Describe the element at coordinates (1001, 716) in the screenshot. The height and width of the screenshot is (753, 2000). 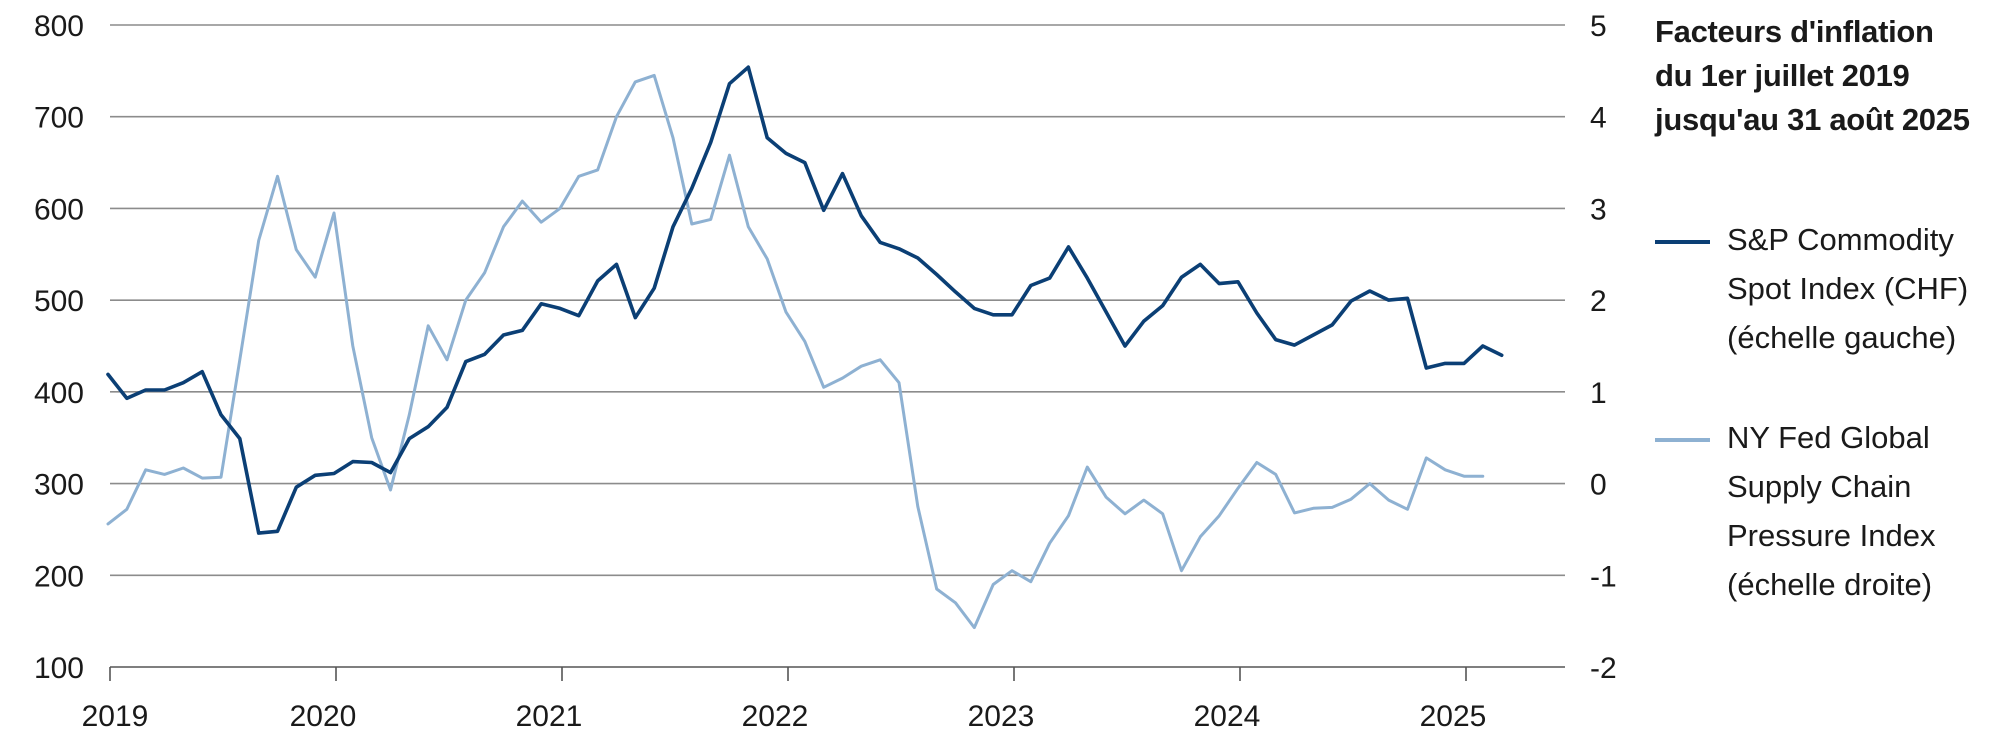
I see `x-tick-label: 2023` at that location.